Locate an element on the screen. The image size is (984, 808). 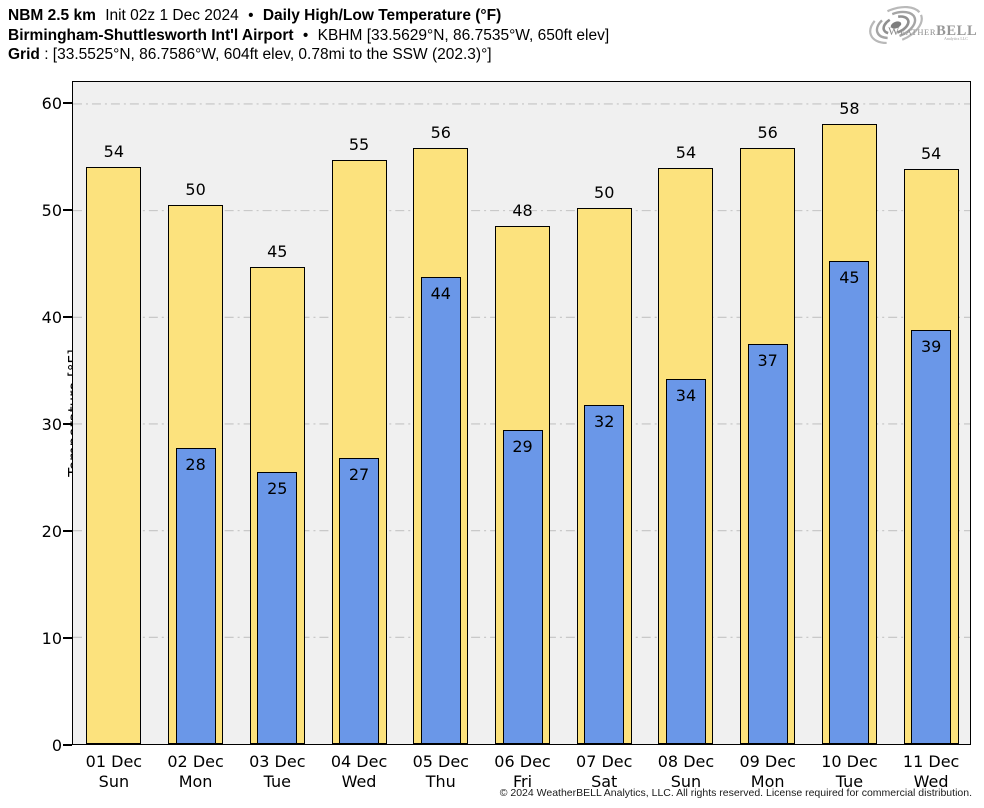
y-tick-label: 40 is located at coordinates (51, 317).